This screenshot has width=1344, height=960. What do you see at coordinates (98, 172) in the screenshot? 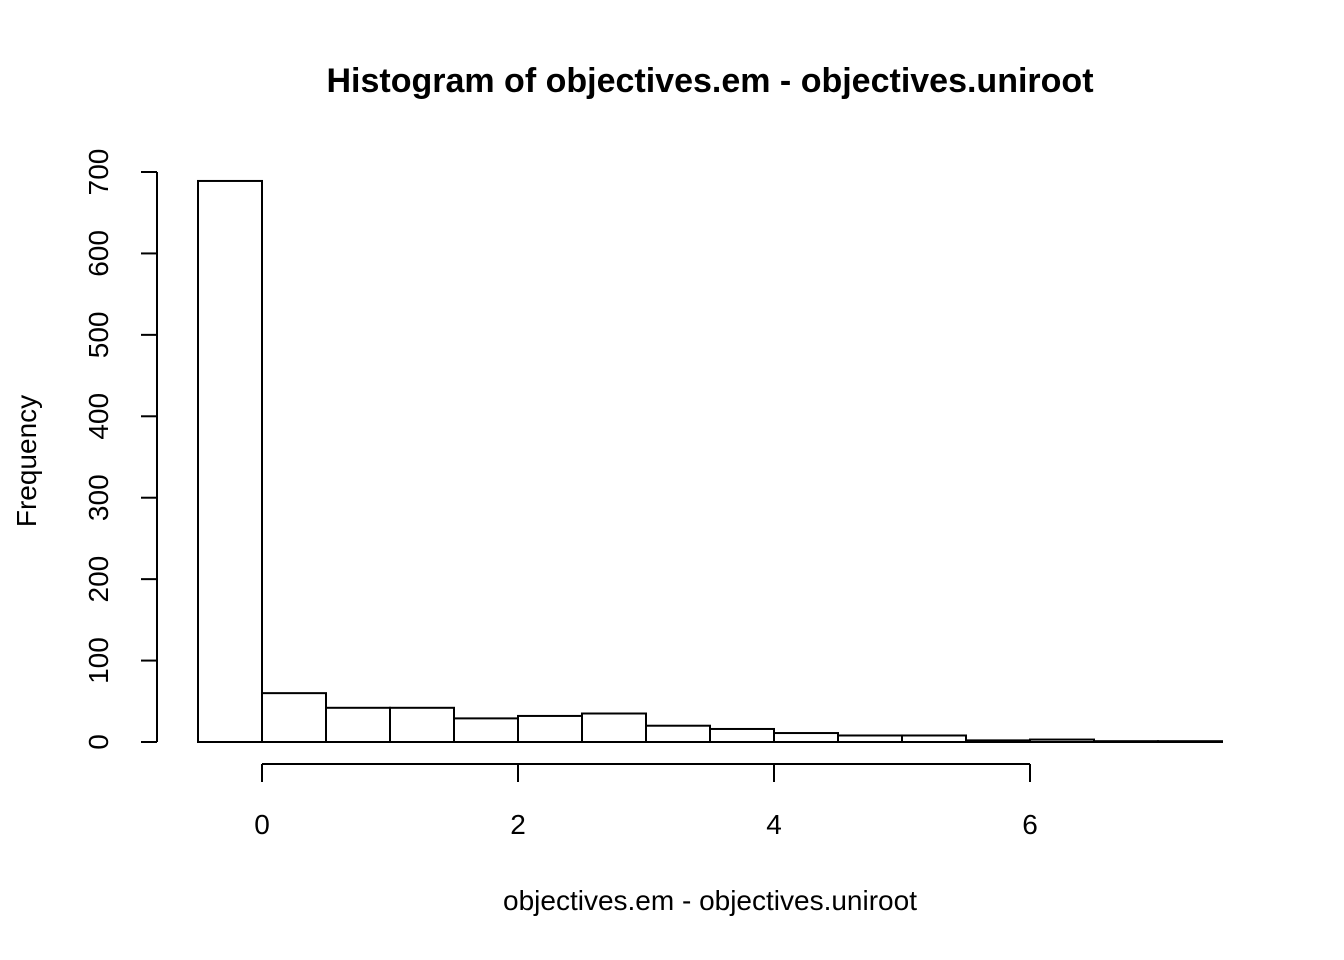
I see `y-tick-label: 700` at bounding box center [98, 172].